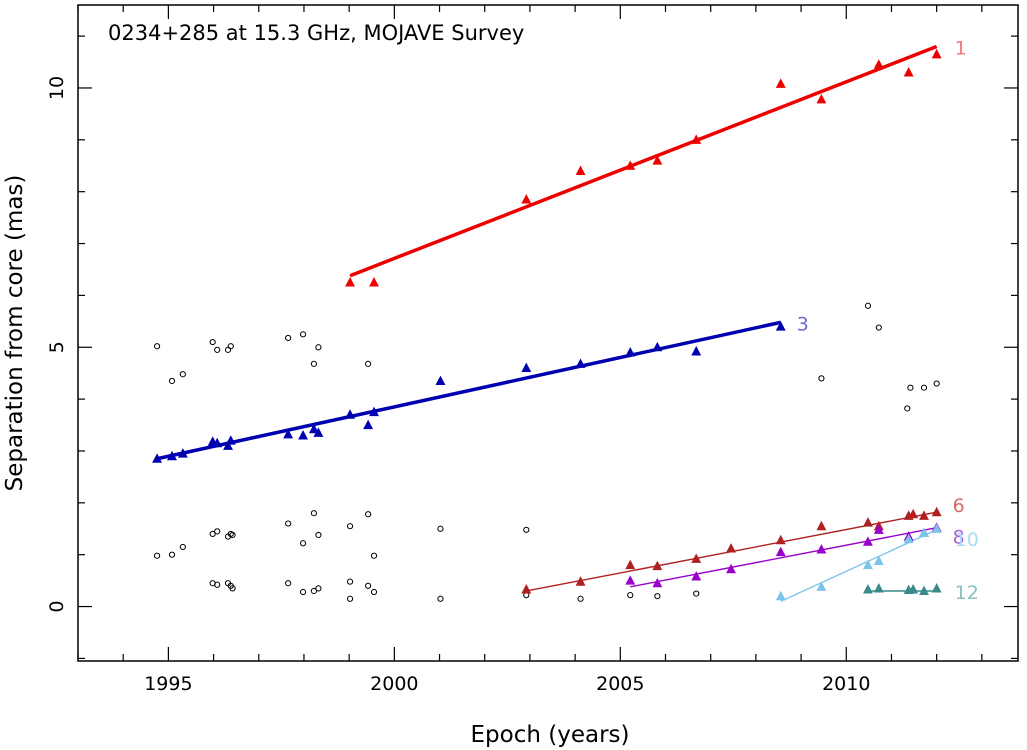 Image resolution: width=1027 pixels, height=750 pixels. I want to click on series-label-8: 8, so click(959, 538).